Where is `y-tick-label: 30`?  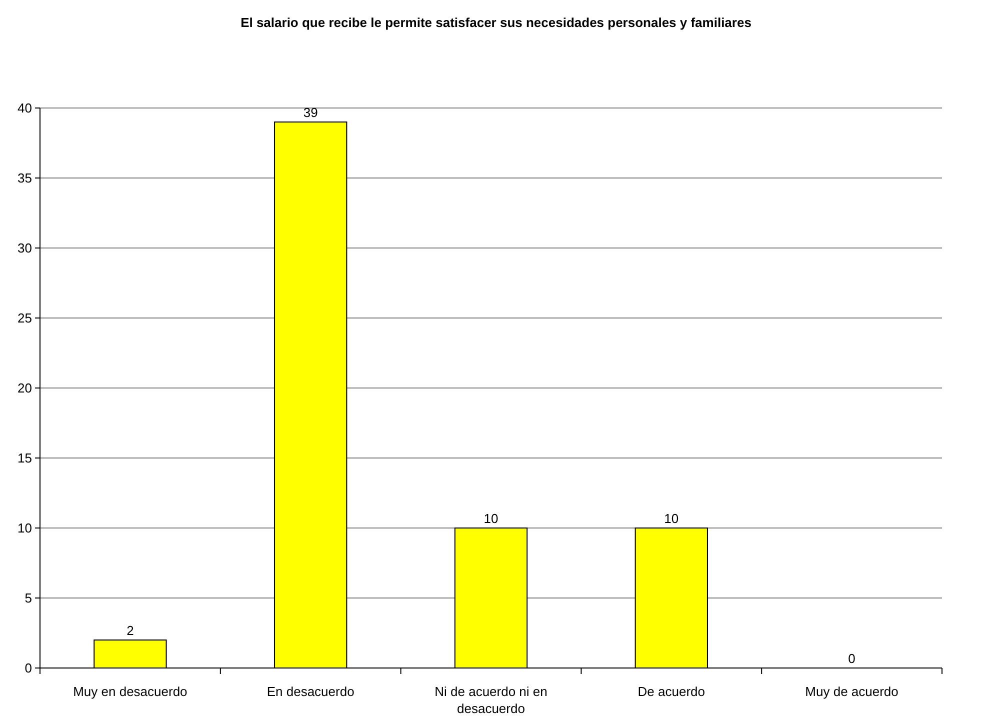
y-tick-label: 30 is located at coordinates (25, 248).